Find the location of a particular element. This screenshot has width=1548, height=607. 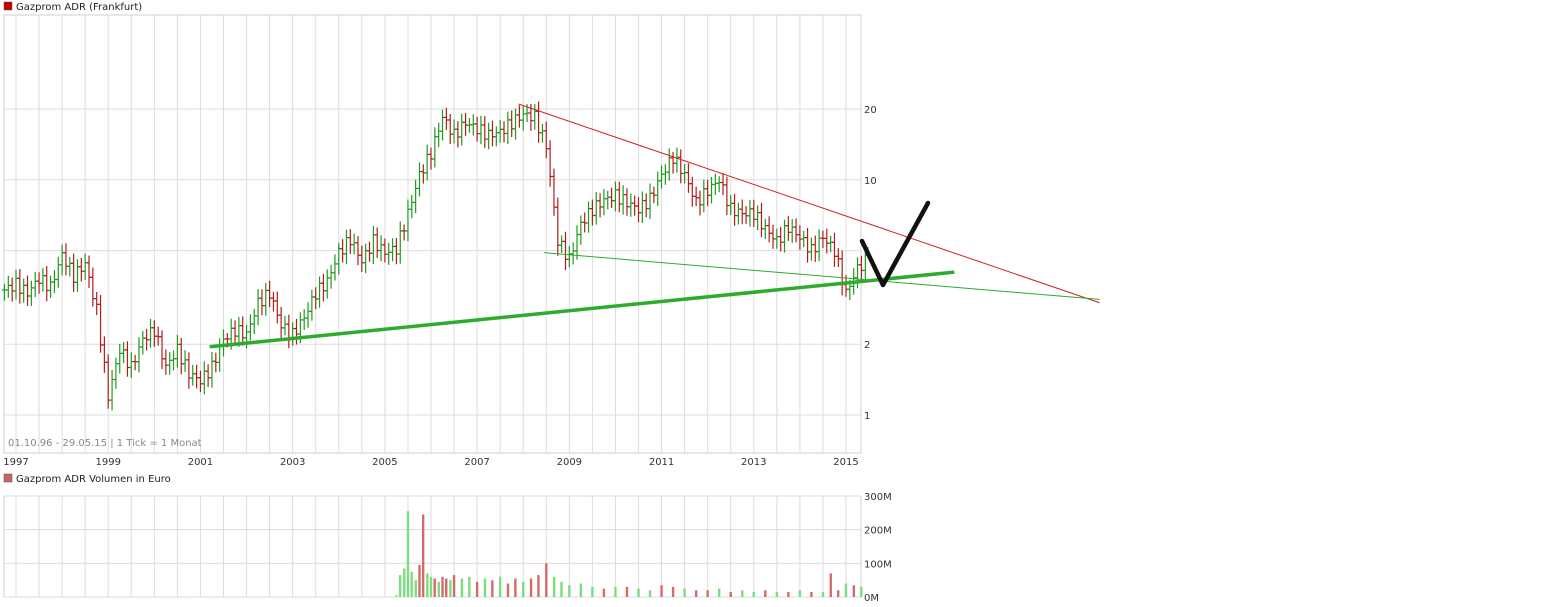

price-x-tick-label: 2011 is located at coordinates (661, 462).